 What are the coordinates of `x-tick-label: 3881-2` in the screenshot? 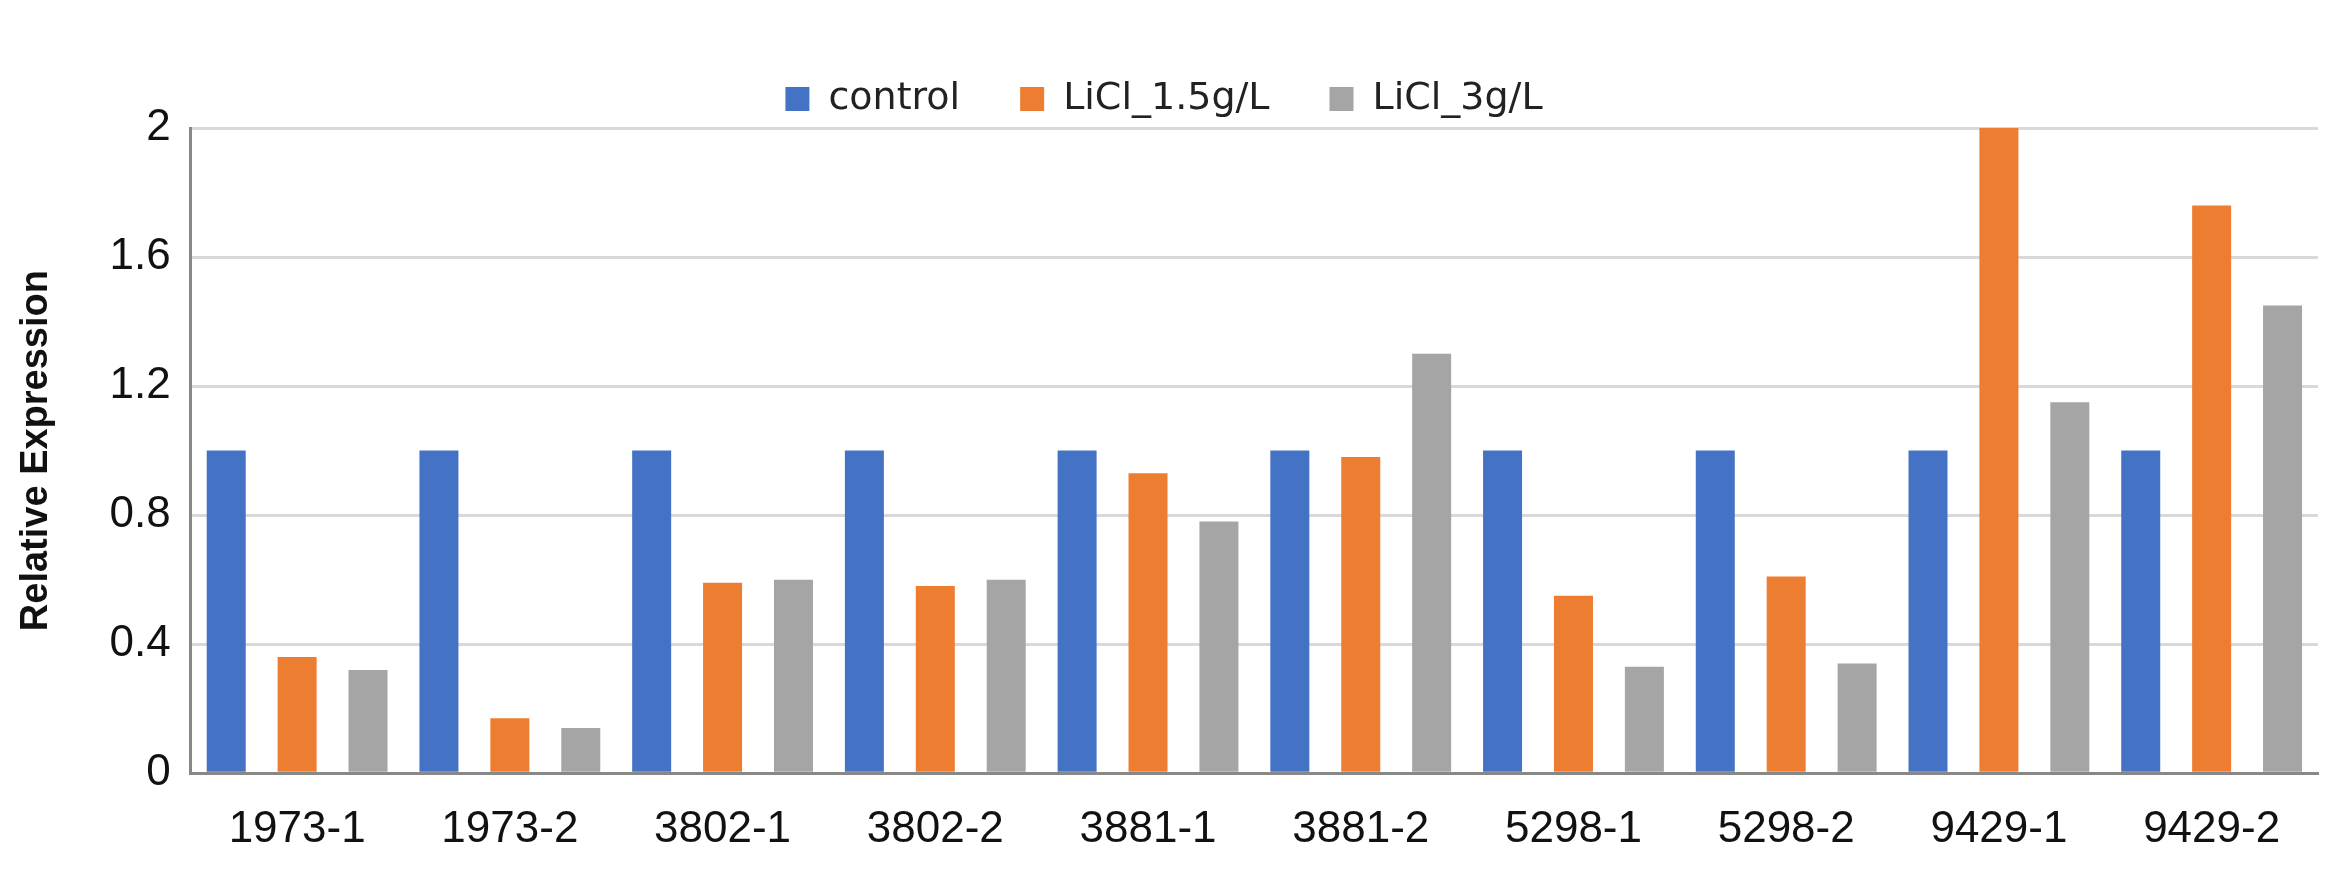 It's located at (1361, 826).